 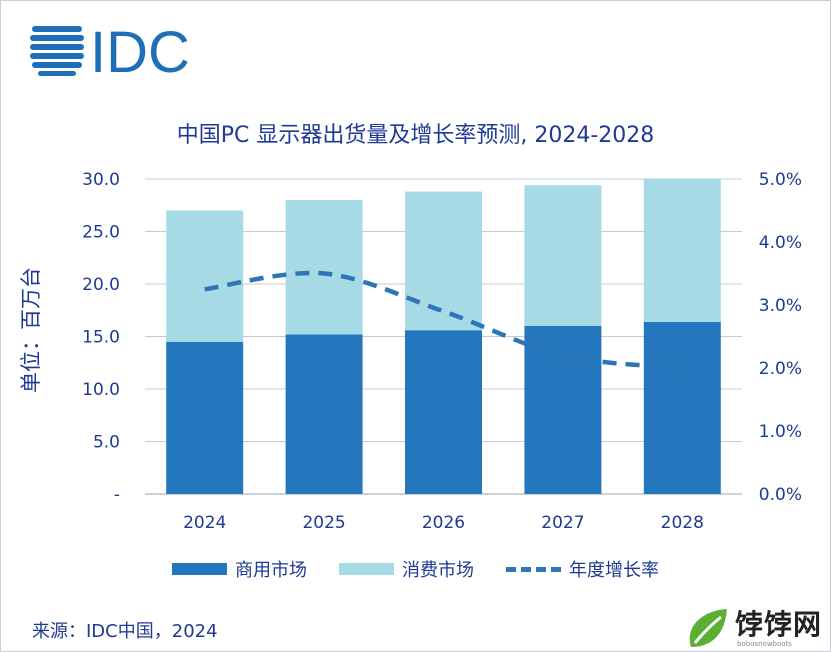 I want to click on idc-logo: IDC, so click(x=110, y=50).